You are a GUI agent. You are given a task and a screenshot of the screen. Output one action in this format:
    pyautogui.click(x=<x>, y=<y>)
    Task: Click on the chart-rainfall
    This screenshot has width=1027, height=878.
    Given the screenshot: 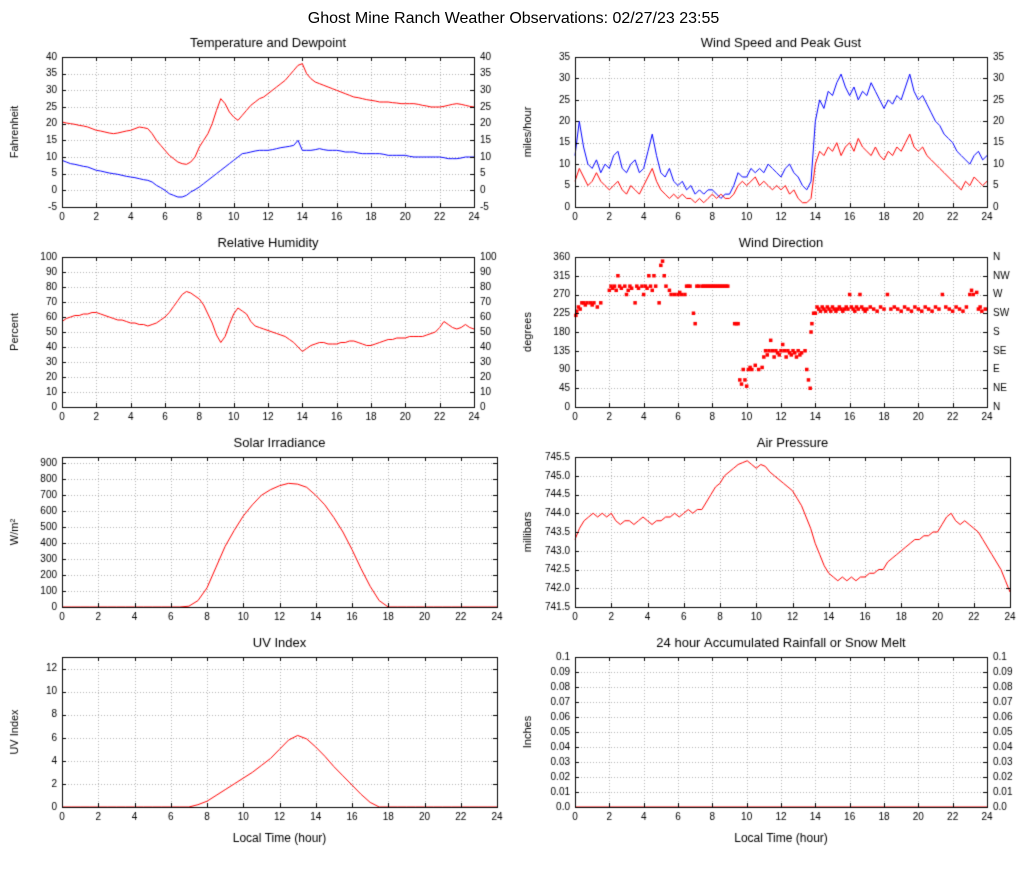 What is the action you would take?
    pyautogui.click(x=770, y=741)
    